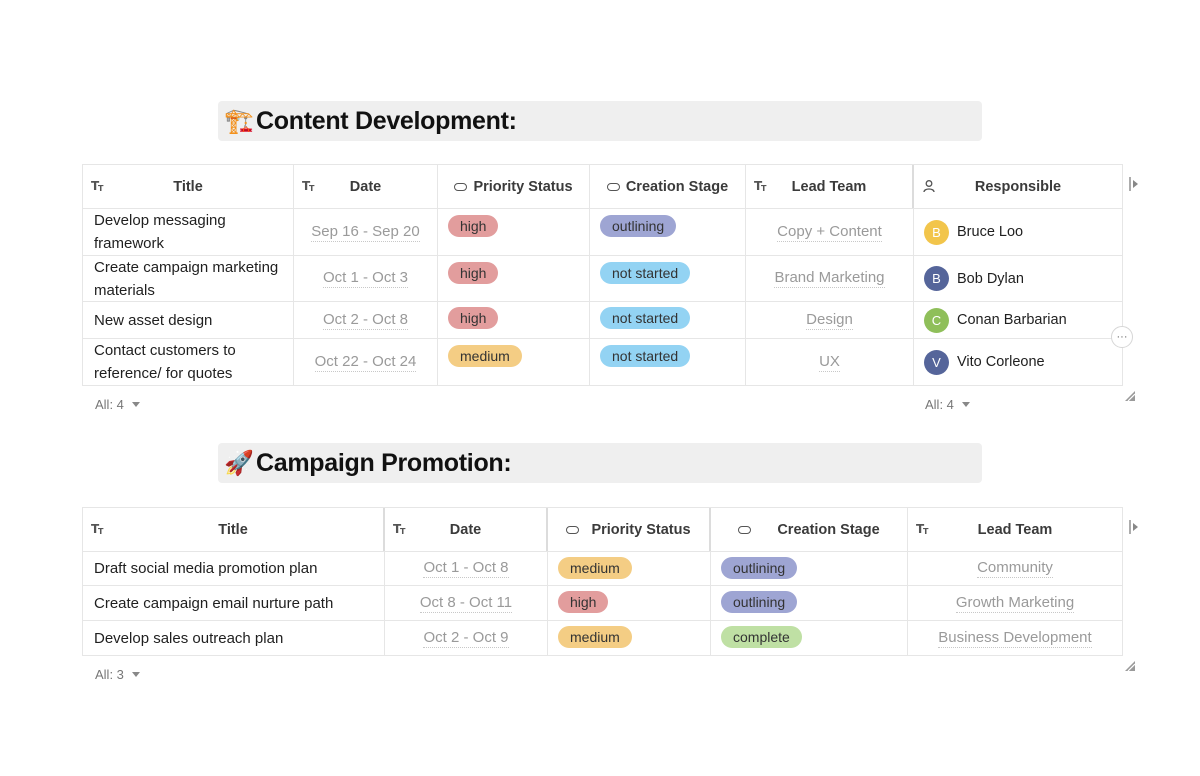 The height and width of the screenshot is (776, 1200). What do you see at coordinates (759, 602) in the screenshot?
I see `stage-tag: outlining` at bounding box center [759, 602].